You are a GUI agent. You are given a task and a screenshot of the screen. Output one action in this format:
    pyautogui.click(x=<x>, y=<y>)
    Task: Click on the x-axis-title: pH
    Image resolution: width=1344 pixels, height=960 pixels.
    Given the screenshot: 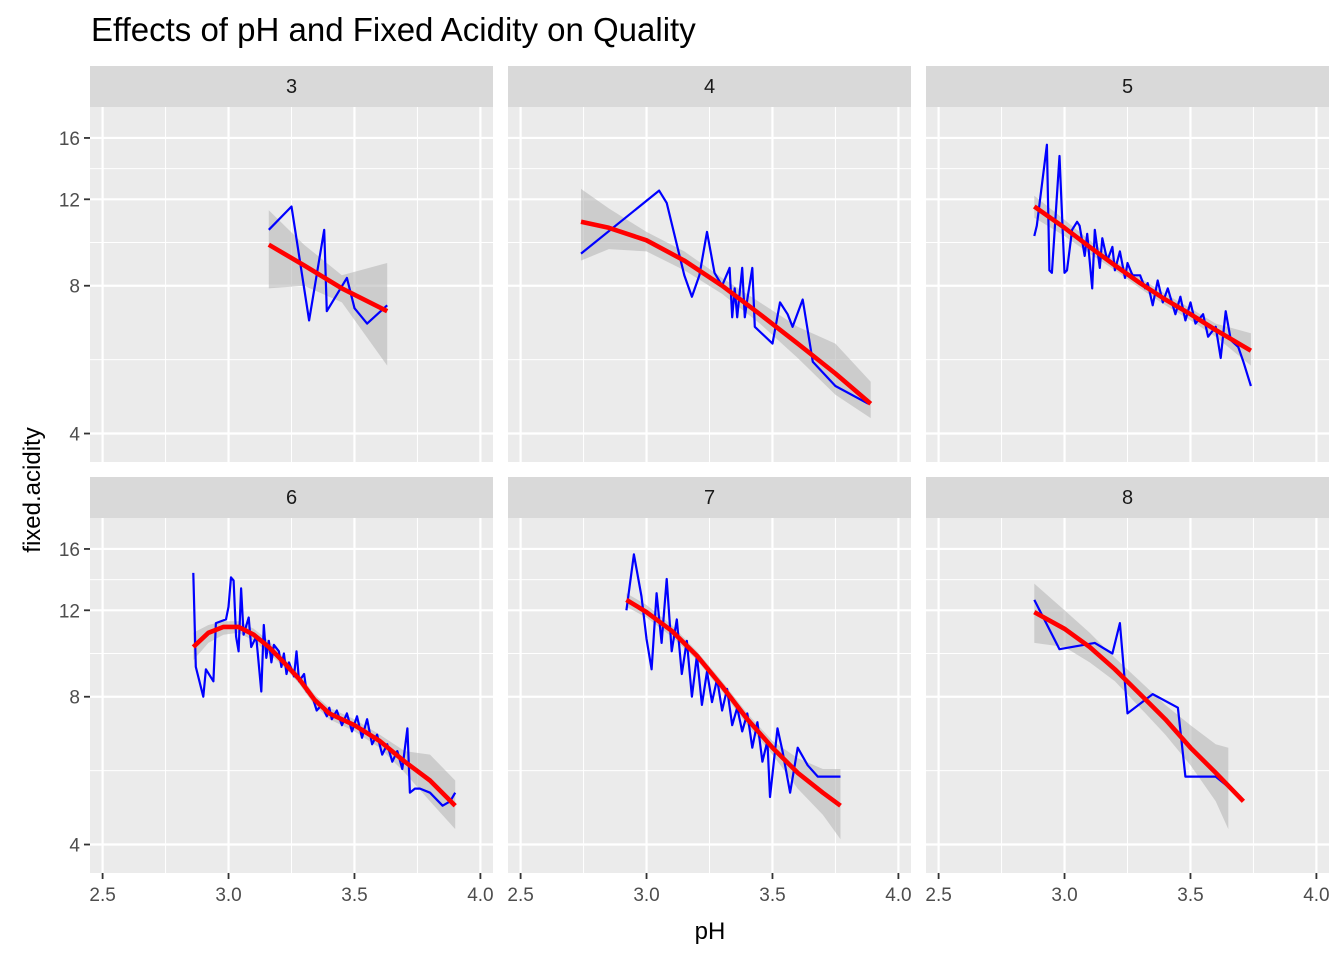 What is the action you would take?
    pyautogui.click(x=710, y=931)
    